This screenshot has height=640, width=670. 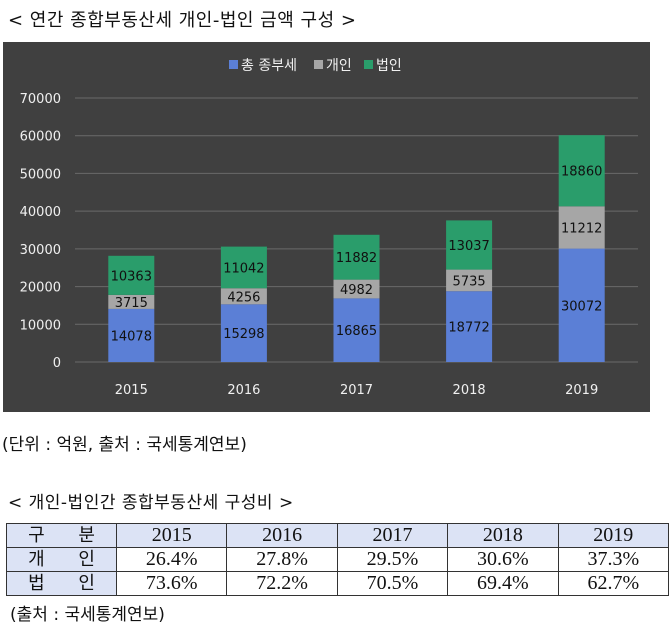 I want to click on data-label: 15298, so click(x=243, y=334).